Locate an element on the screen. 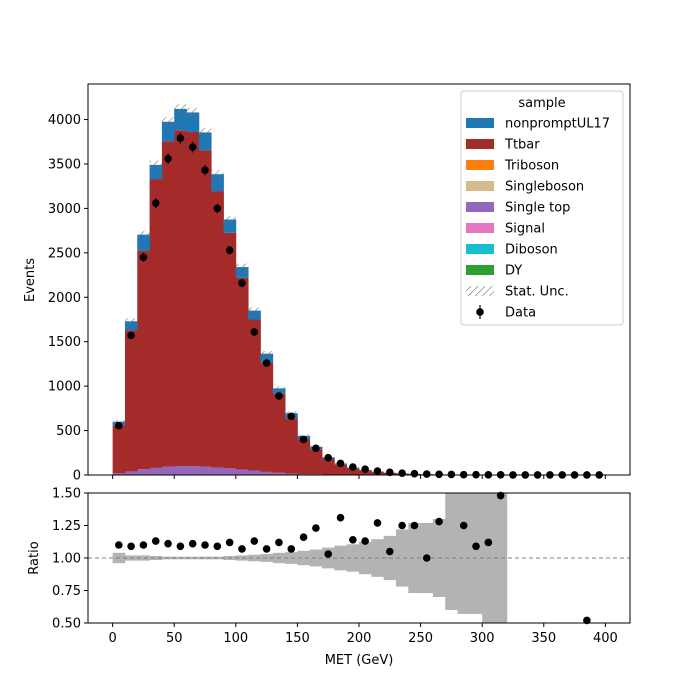 This screenshot has width=700, height=700. main-y-ticks: 0 500 1000 1500 2000 2500 3000 3500 4000 is located at coordinates (68, 298).